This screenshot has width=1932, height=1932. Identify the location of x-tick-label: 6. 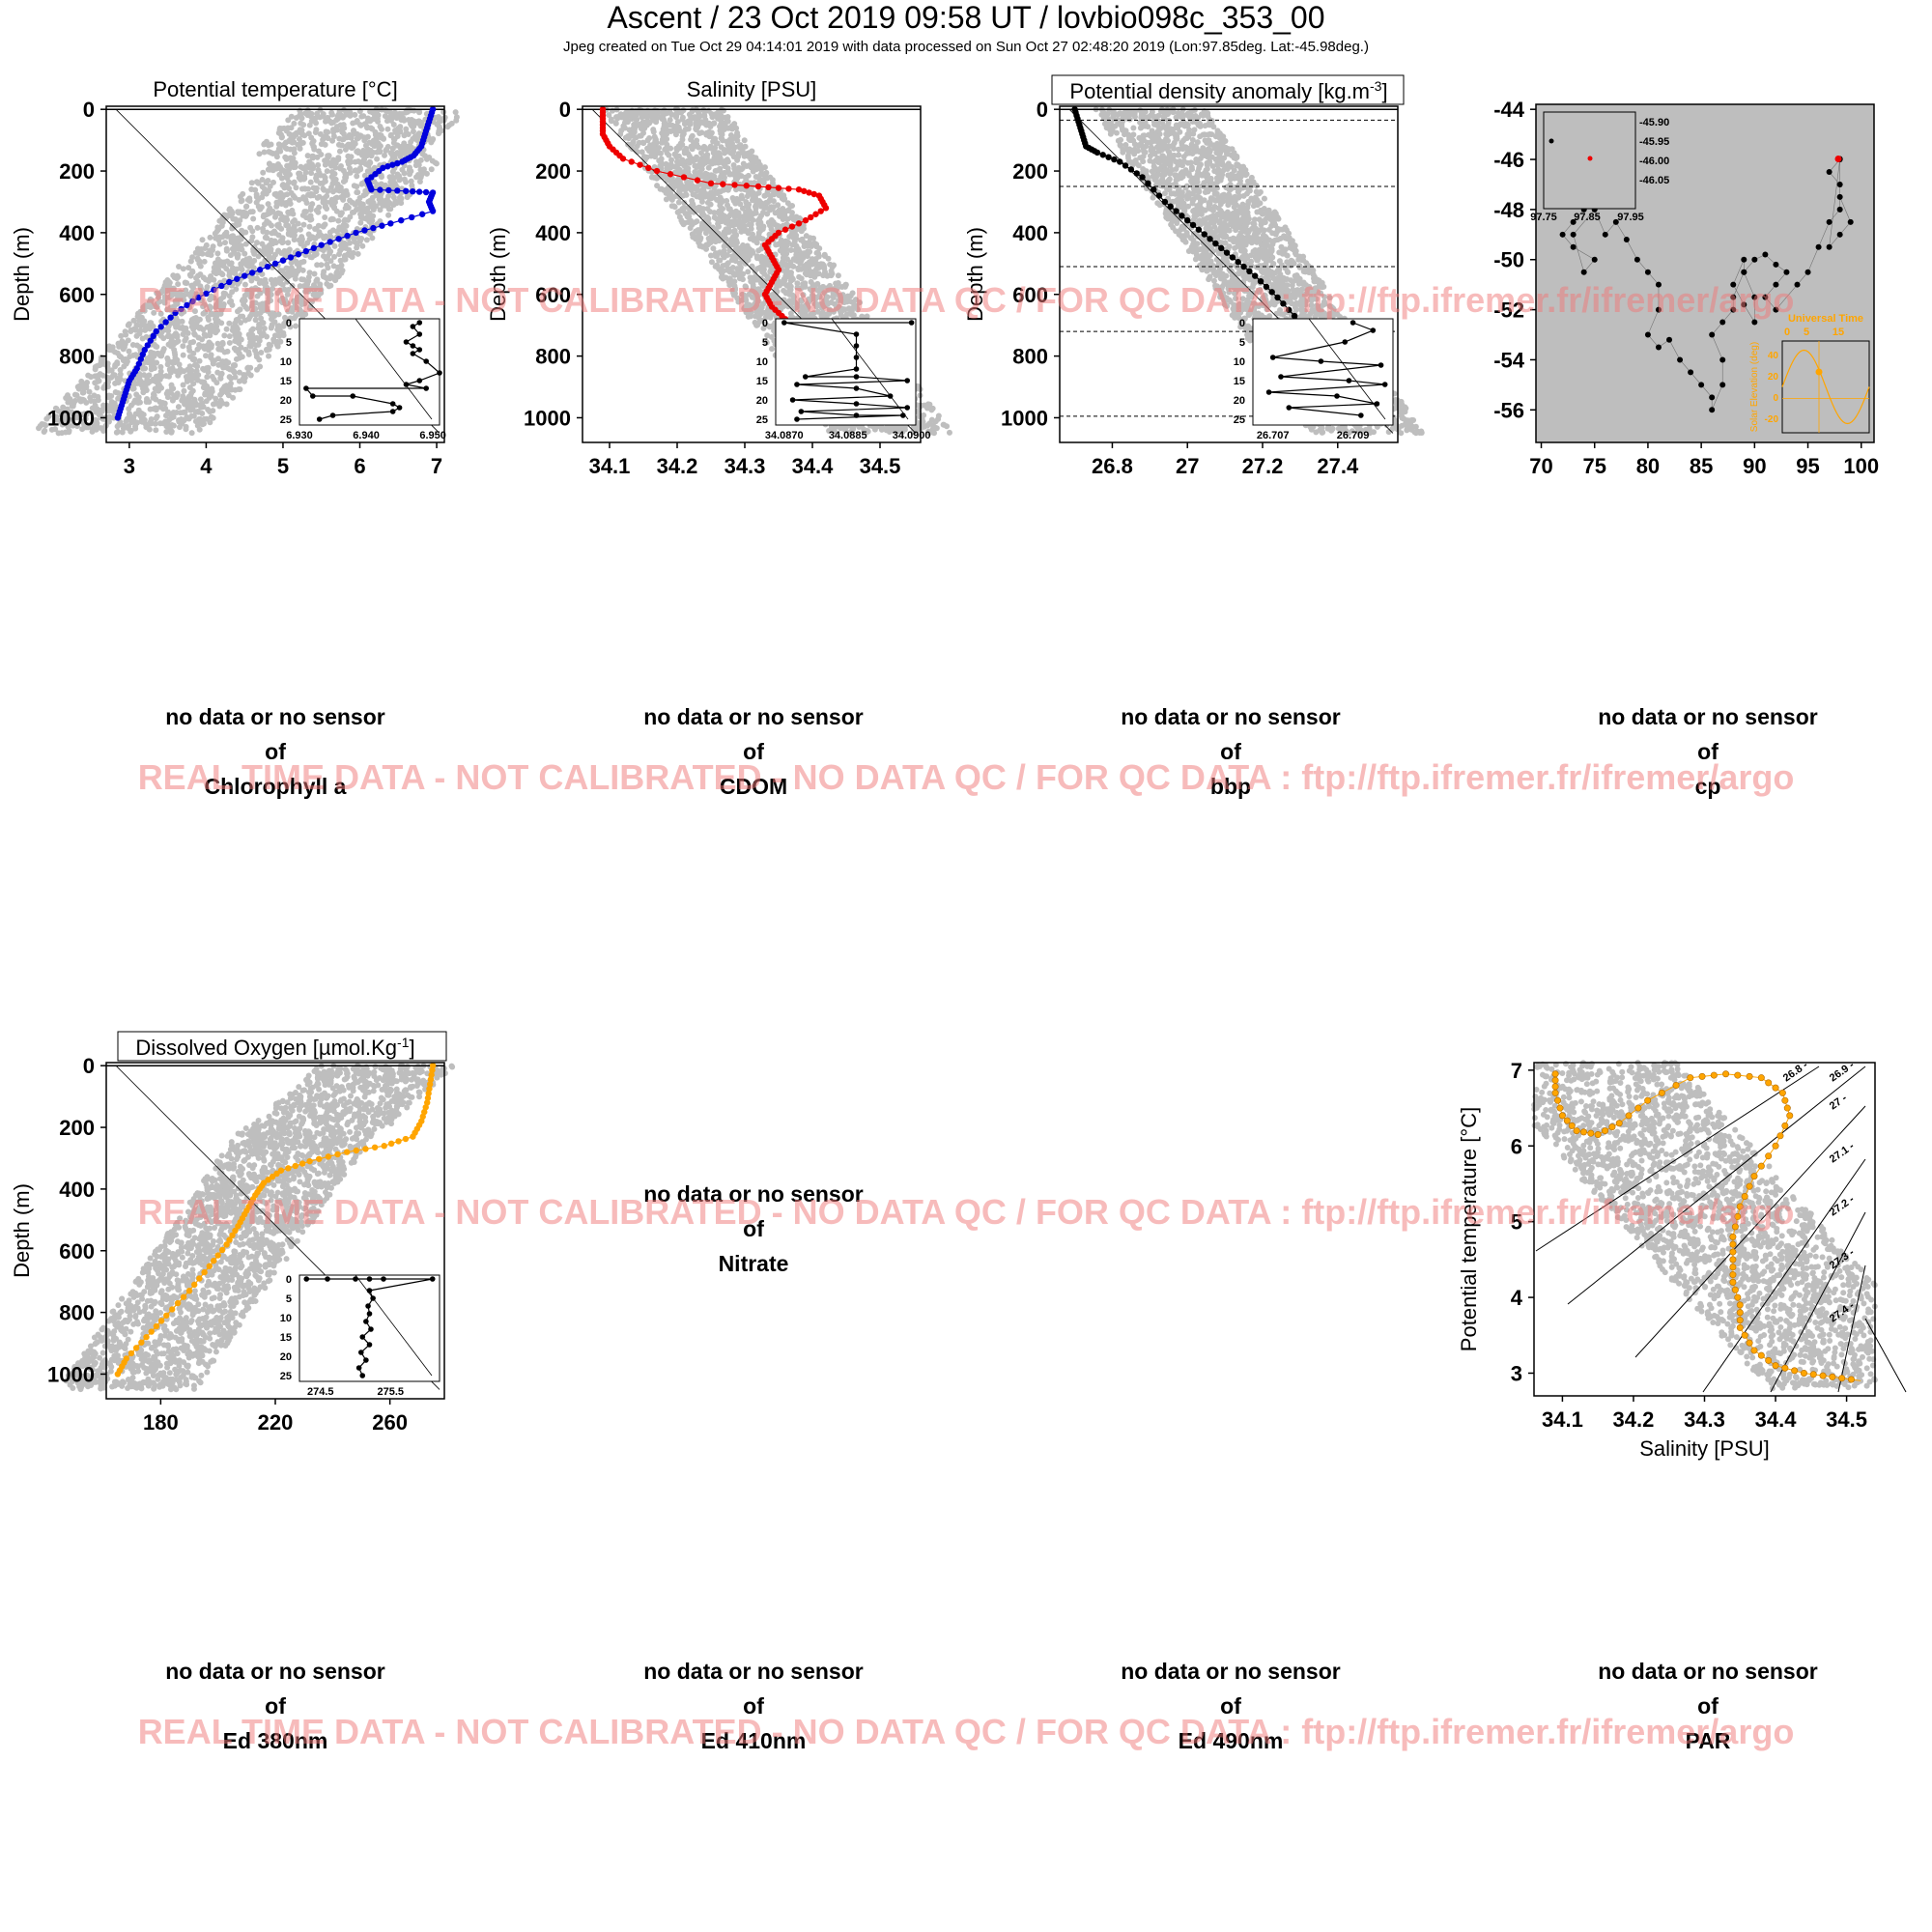
(359, 466).